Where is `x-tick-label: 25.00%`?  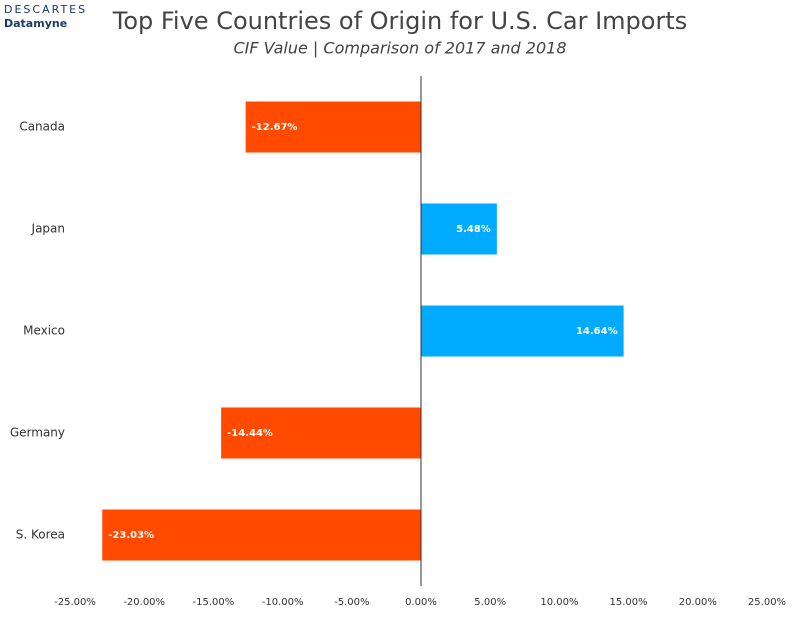
x-tick-label: 25.00% is located at coordinates (767, 602).